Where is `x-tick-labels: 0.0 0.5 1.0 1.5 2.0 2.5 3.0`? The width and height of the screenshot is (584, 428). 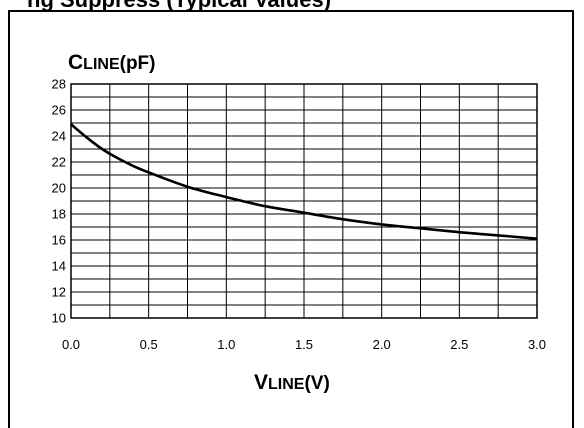
x-tick-labels: 0.0 0.5 1.0 1.5 2.0 2.5 3.0 is located at coordinates (304, 344).